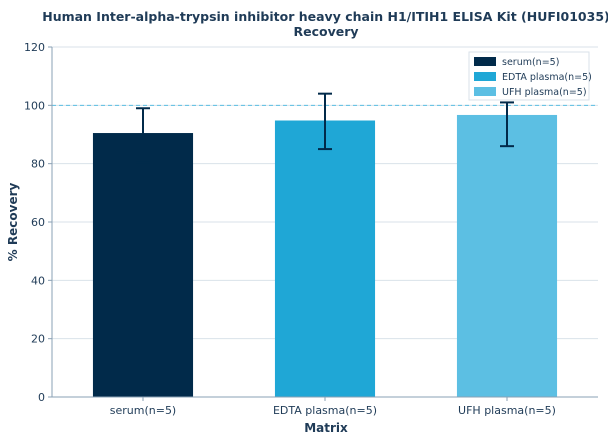 Image resolution: width=608 pixels, height=443 pixels. What do you see at coordinates (34, 47) in the screenshot?
I see `y-tick-label: 120` at bounding box center [34, 47].